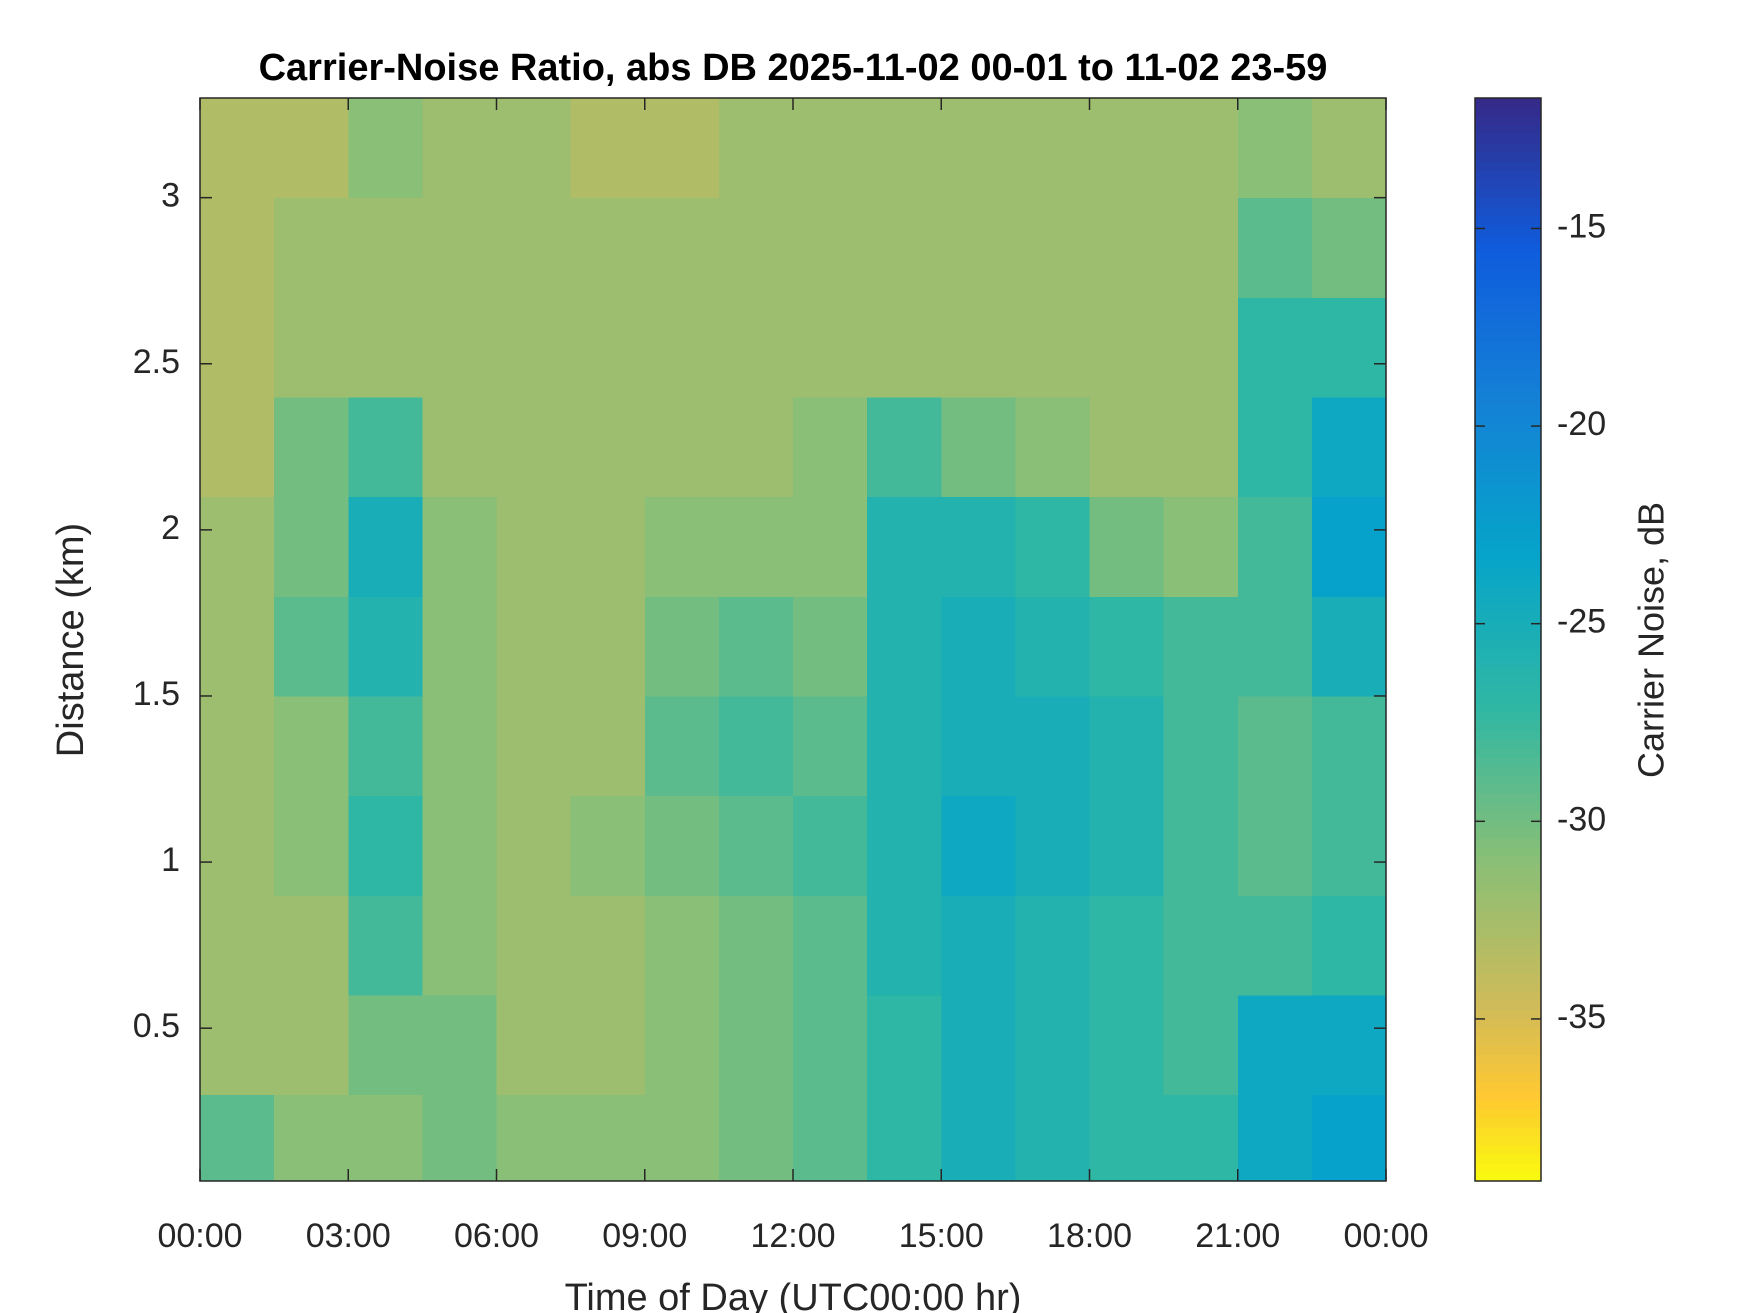 The width and height of the screenshot is (1750, 1313). What do you see at coordinates (1385, 1236) in the screenshot?
I see `x-tick-label: 00:00` at bounding box center [1385, 1236].